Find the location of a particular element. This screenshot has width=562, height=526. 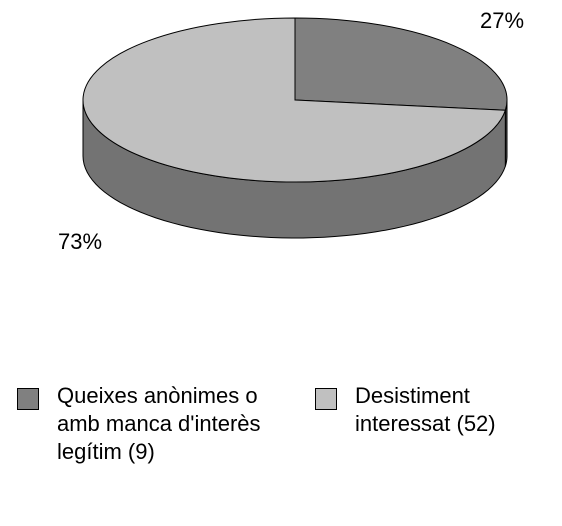

legend-item: Desistiment interessat (52) is located at coordinates (435, 410).